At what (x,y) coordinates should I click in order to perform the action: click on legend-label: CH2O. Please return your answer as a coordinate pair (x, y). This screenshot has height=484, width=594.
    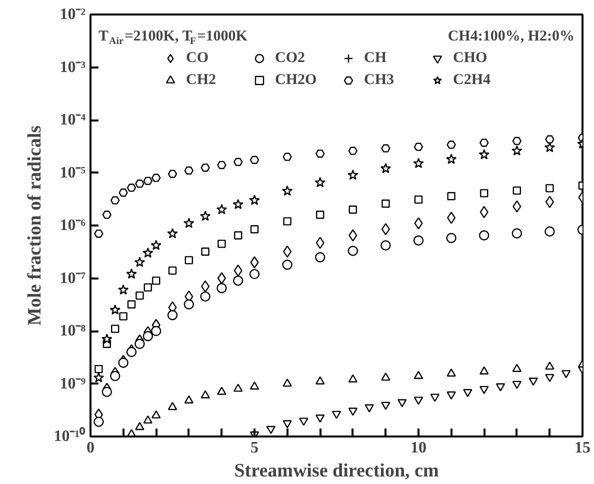
    Looking at the image, I should click on (296, 80).